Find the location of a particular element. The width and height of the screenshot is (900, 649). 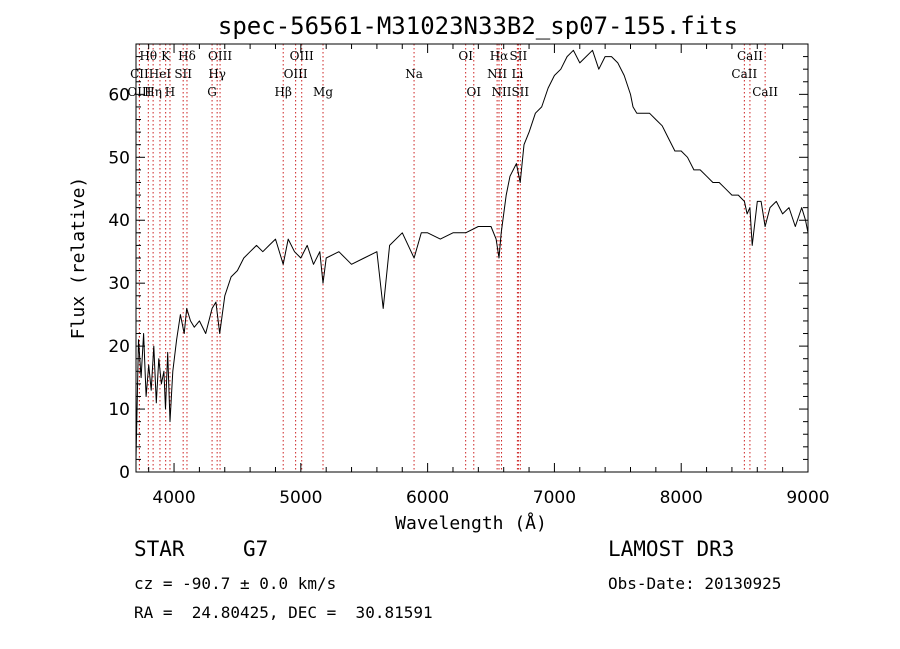

y-tick-label: 0 is located at coordinates (124, 473).